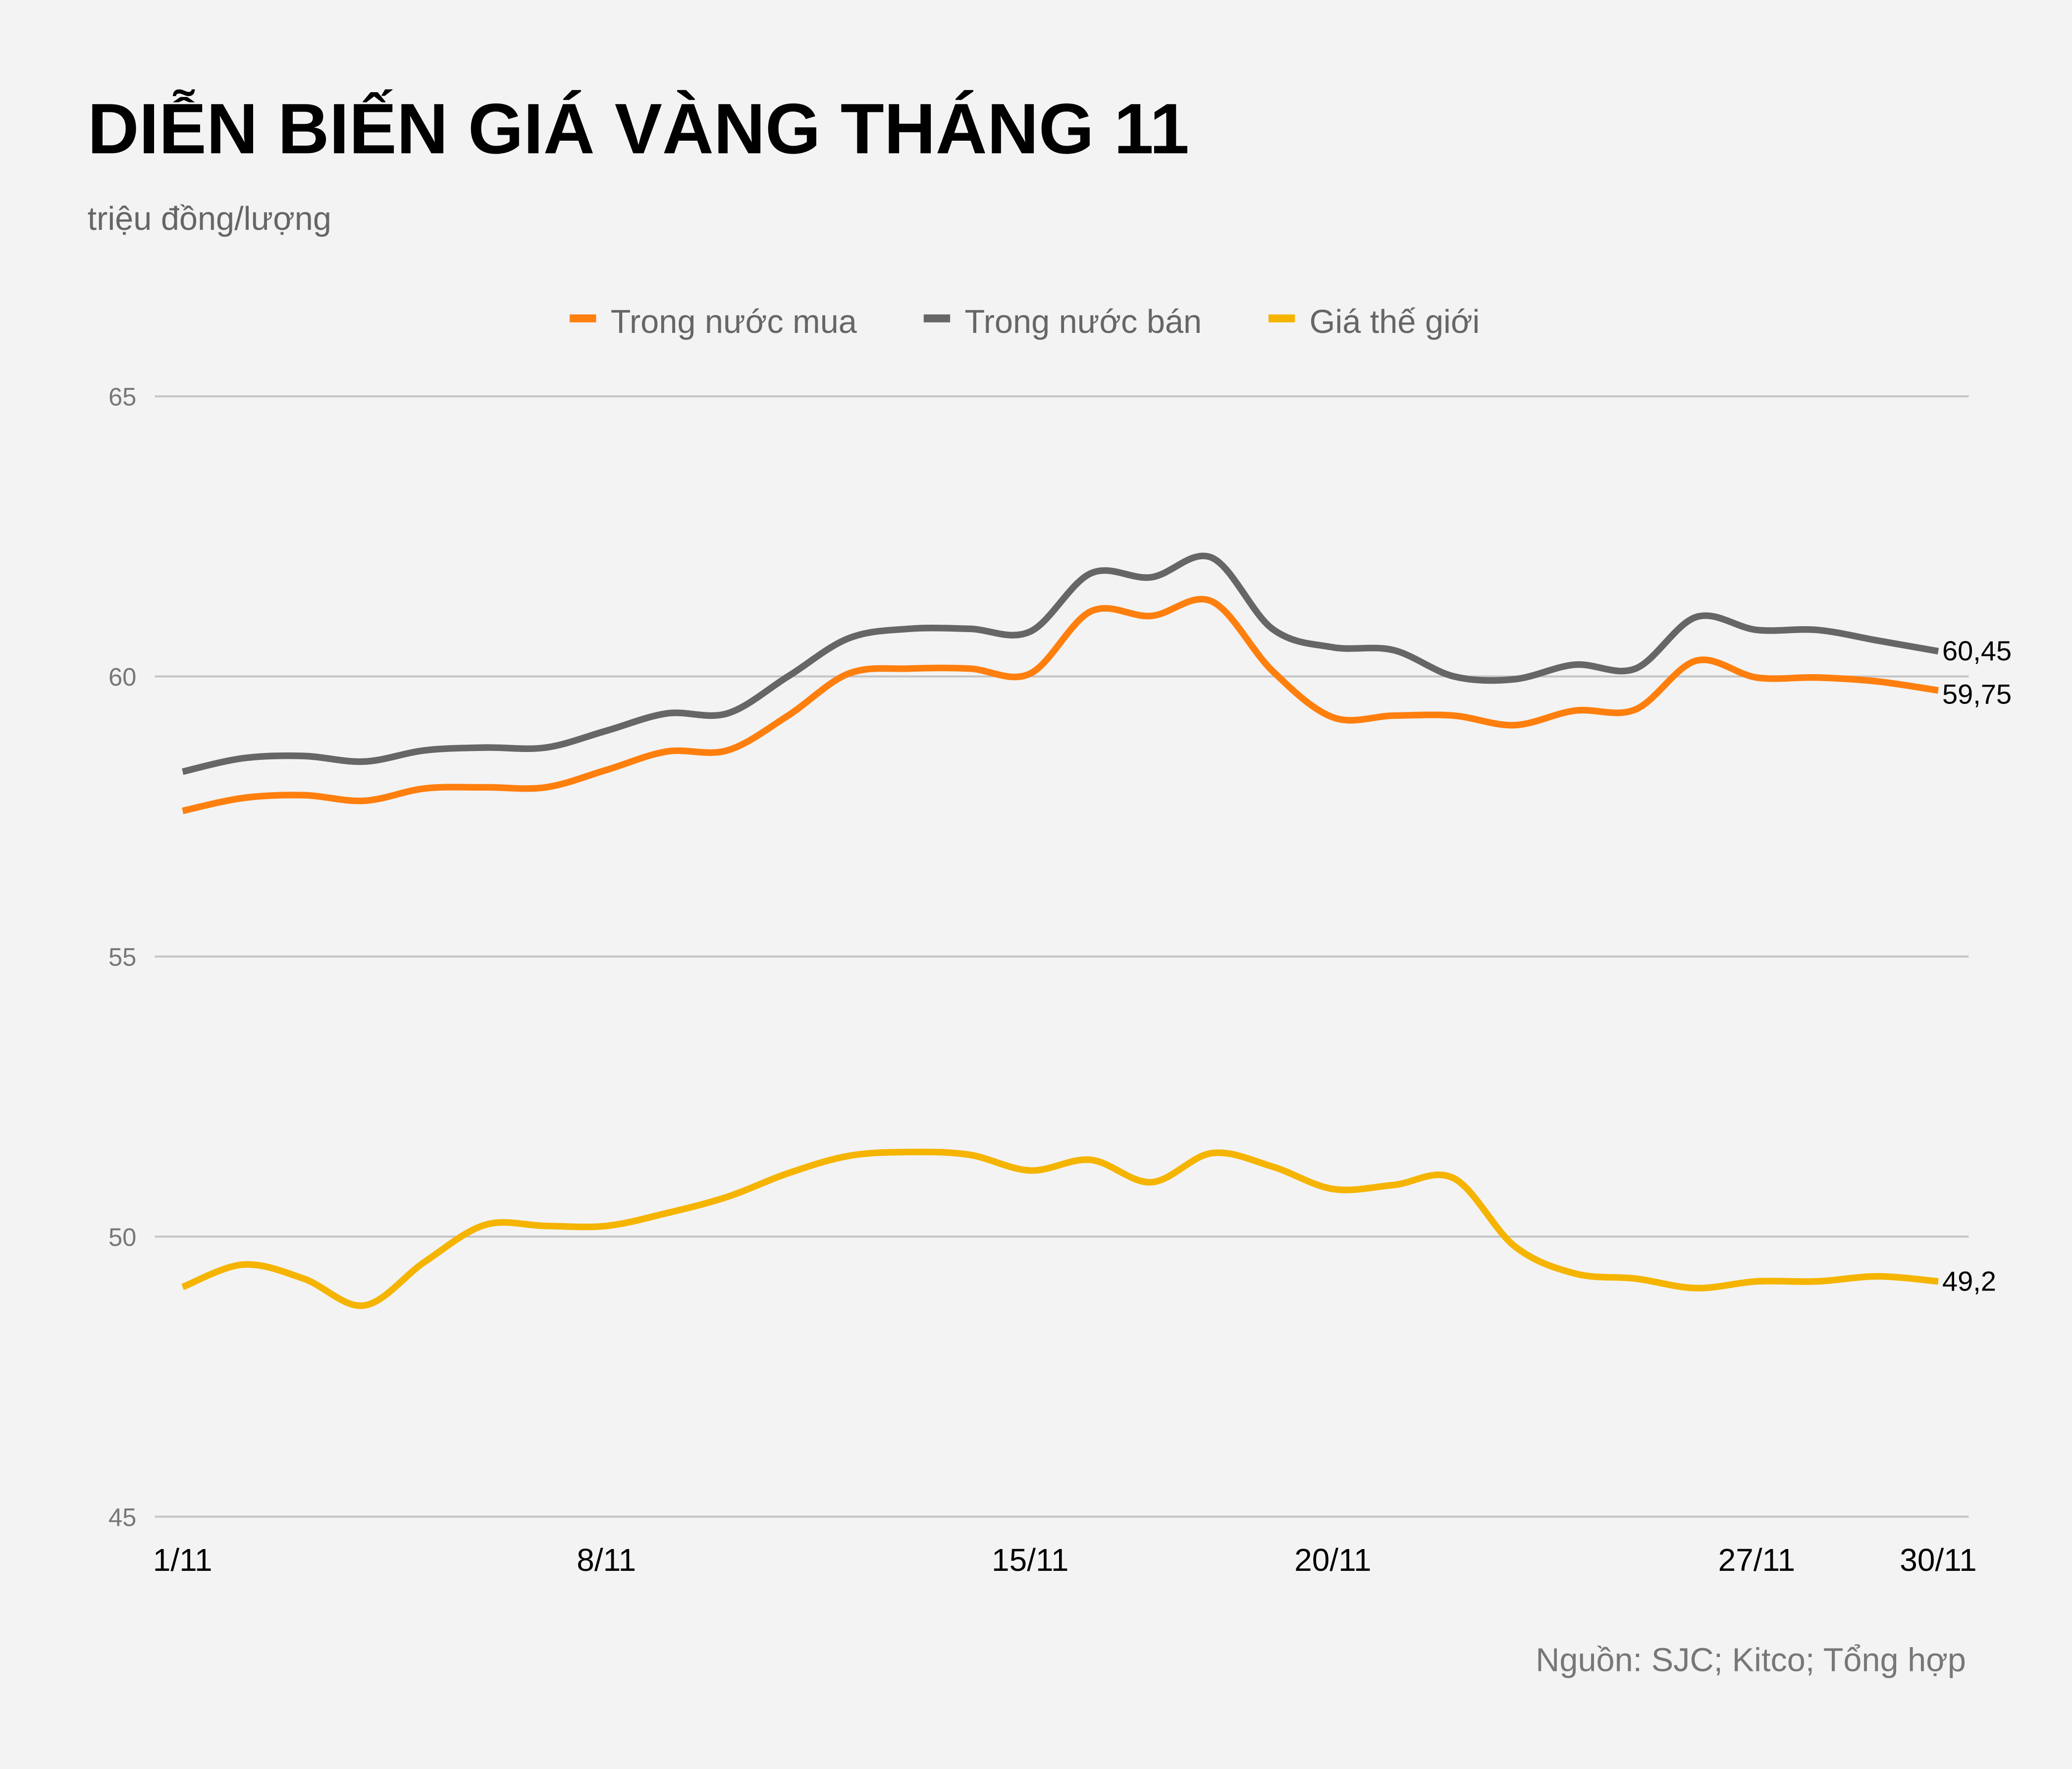 This screenshot has height=1769, width=2072. What do you see at coordinates (1395, 322) in the screenshot?
I see `legend-label: Giá thế giới` at bounding box center [1395, 322].